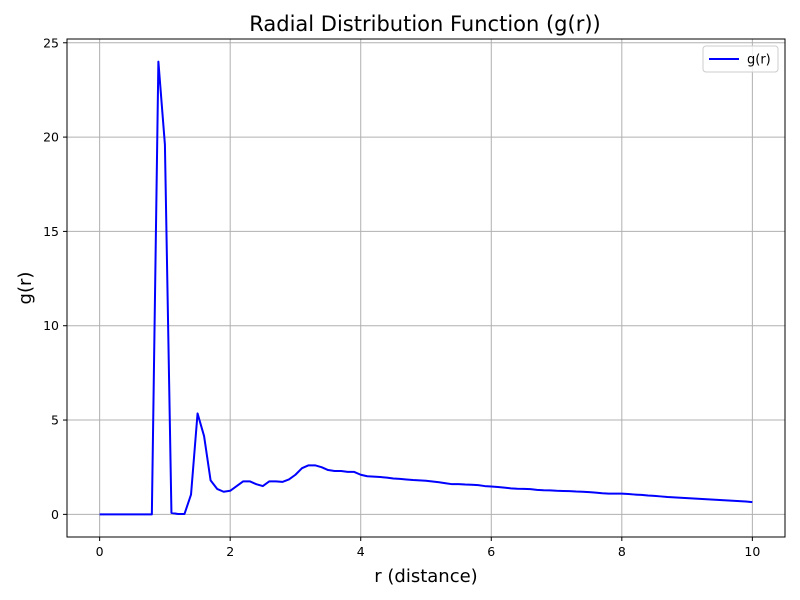  What do you see at coordinates (622, 551) in the screenshot?
I see `x-tick-label: 8` at bounding box center [622, 551].